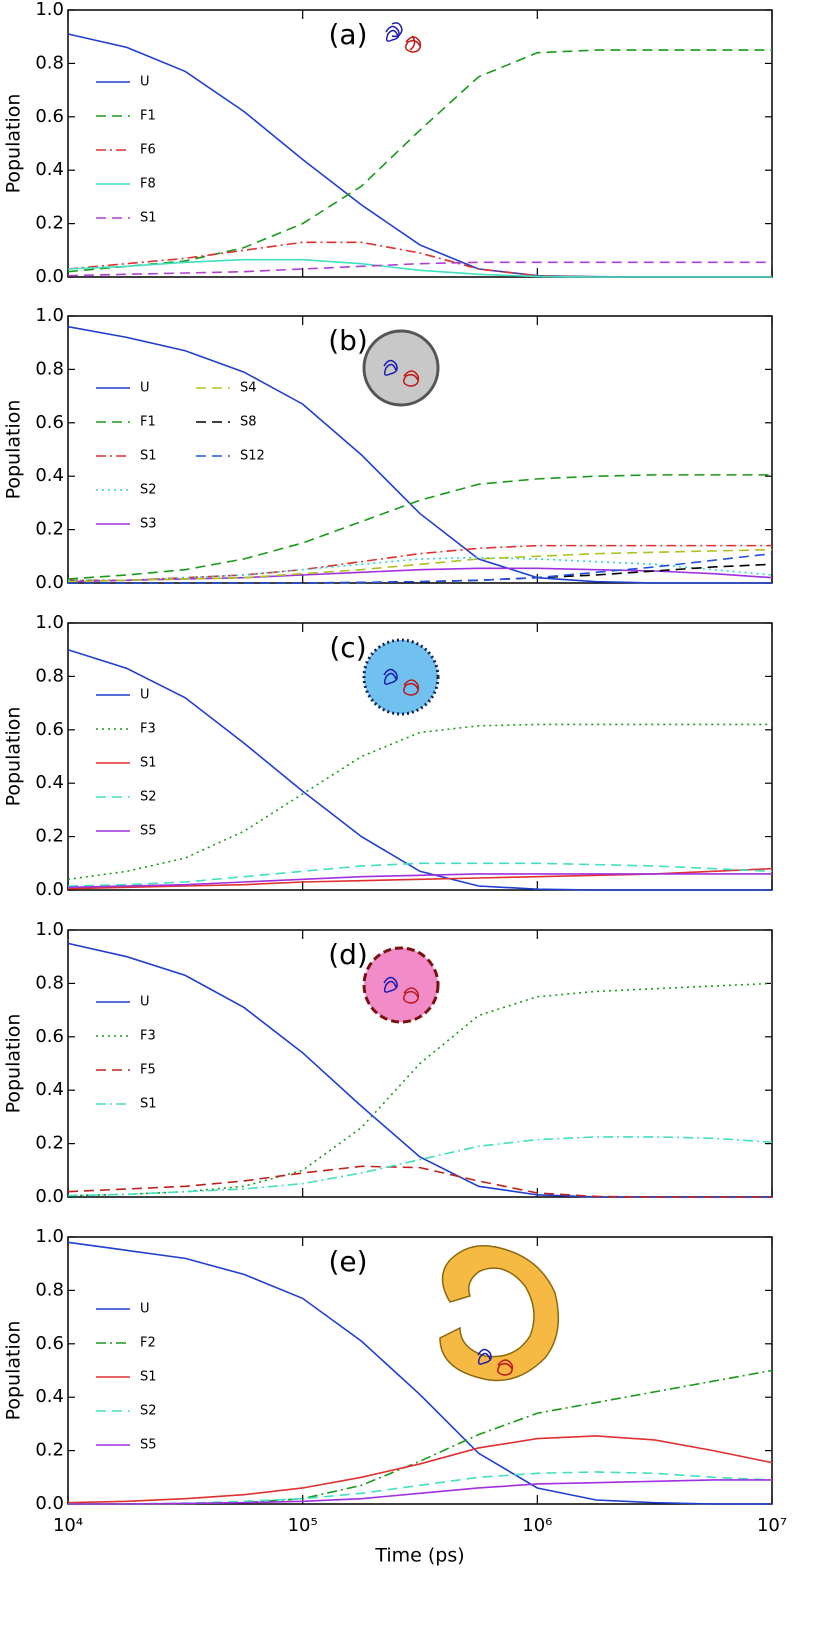  Describe the element at coordinates (248, 422) in the screenshot. I see `legend-label: S8` at that location.